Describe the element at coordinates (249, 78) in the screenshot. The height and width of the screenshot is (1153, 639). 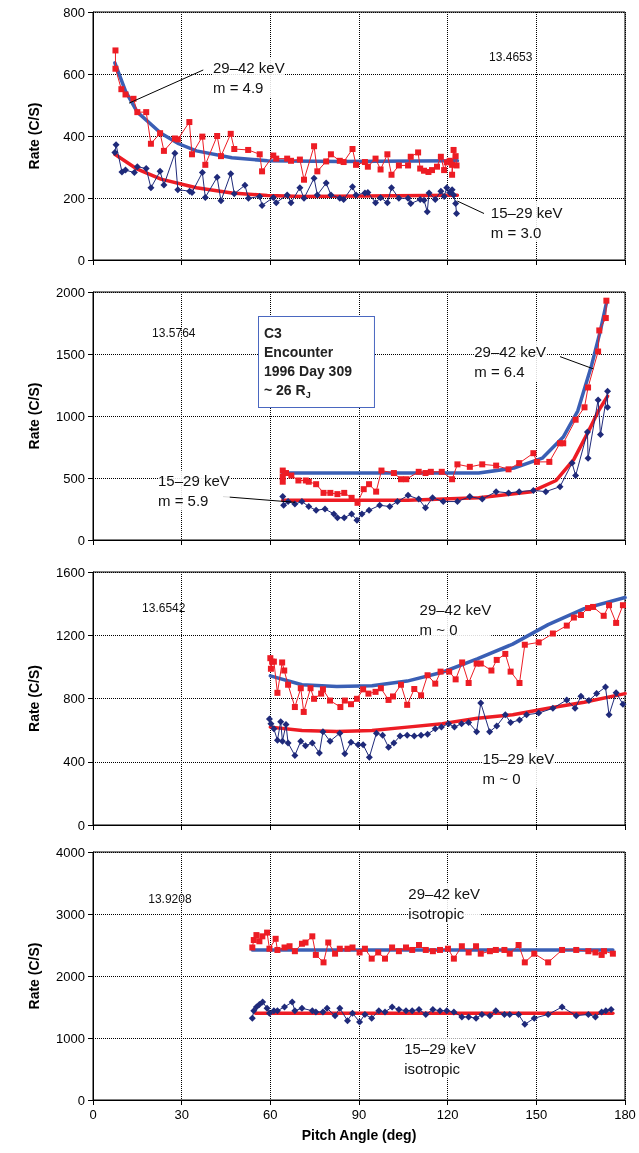
I see `annotation: 29–42 keV m = 4.9` at that location.